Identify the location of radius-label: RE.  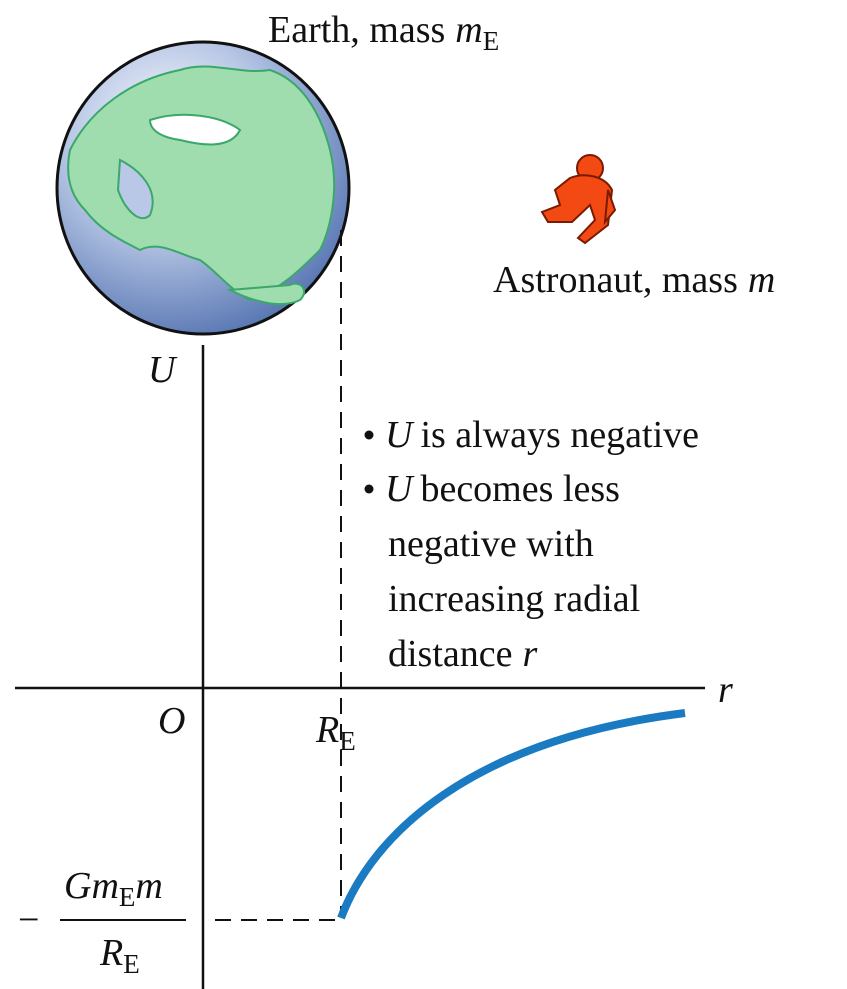
(335, 732).